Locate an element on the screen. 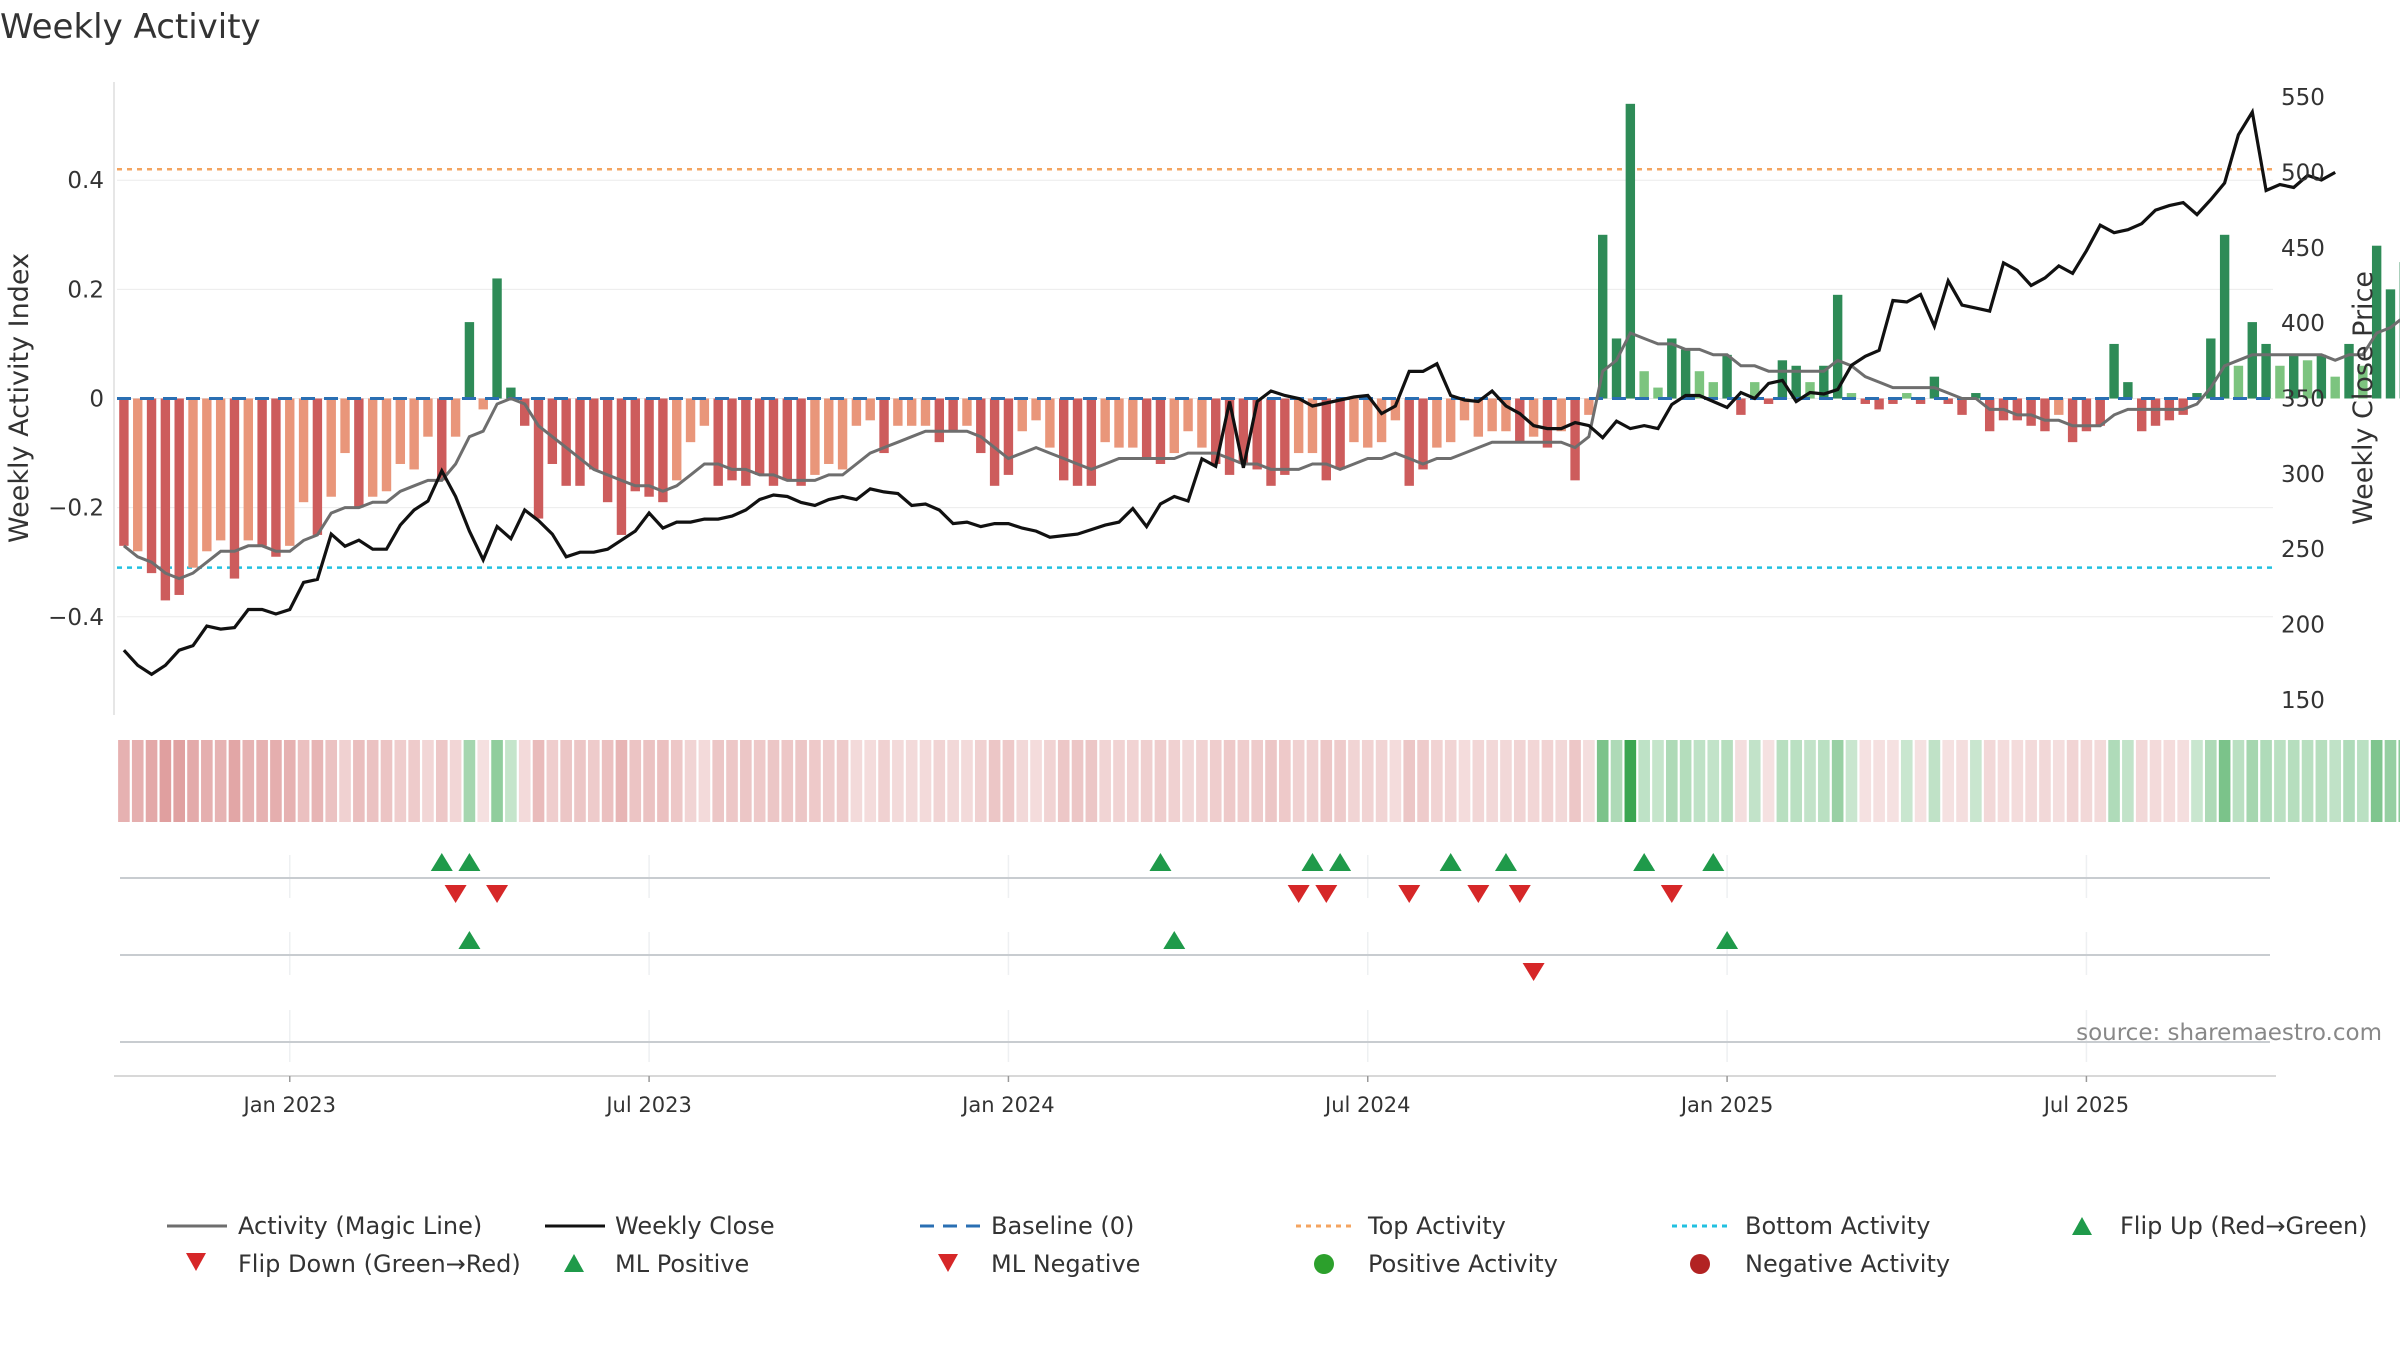  source-note: source: sharemaestro.com is located at coordinates (2229, 1033).